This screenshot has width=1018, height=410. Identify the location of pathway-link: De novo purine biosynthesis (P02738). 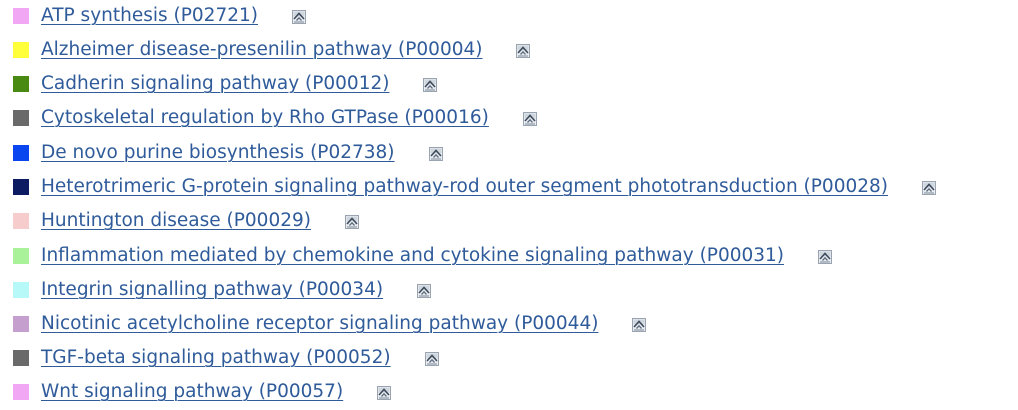
(218, 152).